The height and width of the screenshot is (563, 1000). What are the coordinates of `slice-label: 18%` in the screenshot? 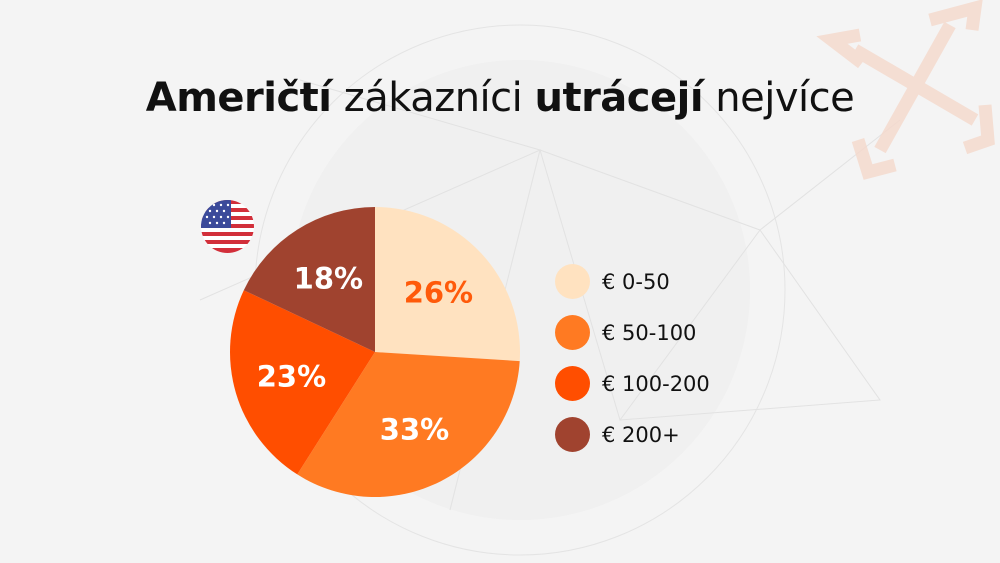 It's located at (328, 279).